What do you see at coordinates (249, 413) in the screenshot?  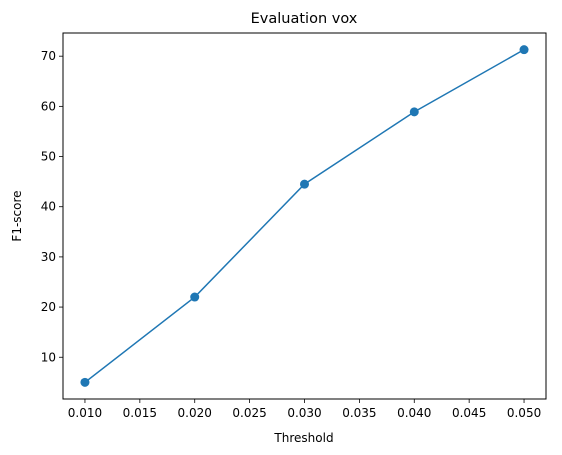 I see `x-tick-label: 0.025` at bounding box center [249, 413].